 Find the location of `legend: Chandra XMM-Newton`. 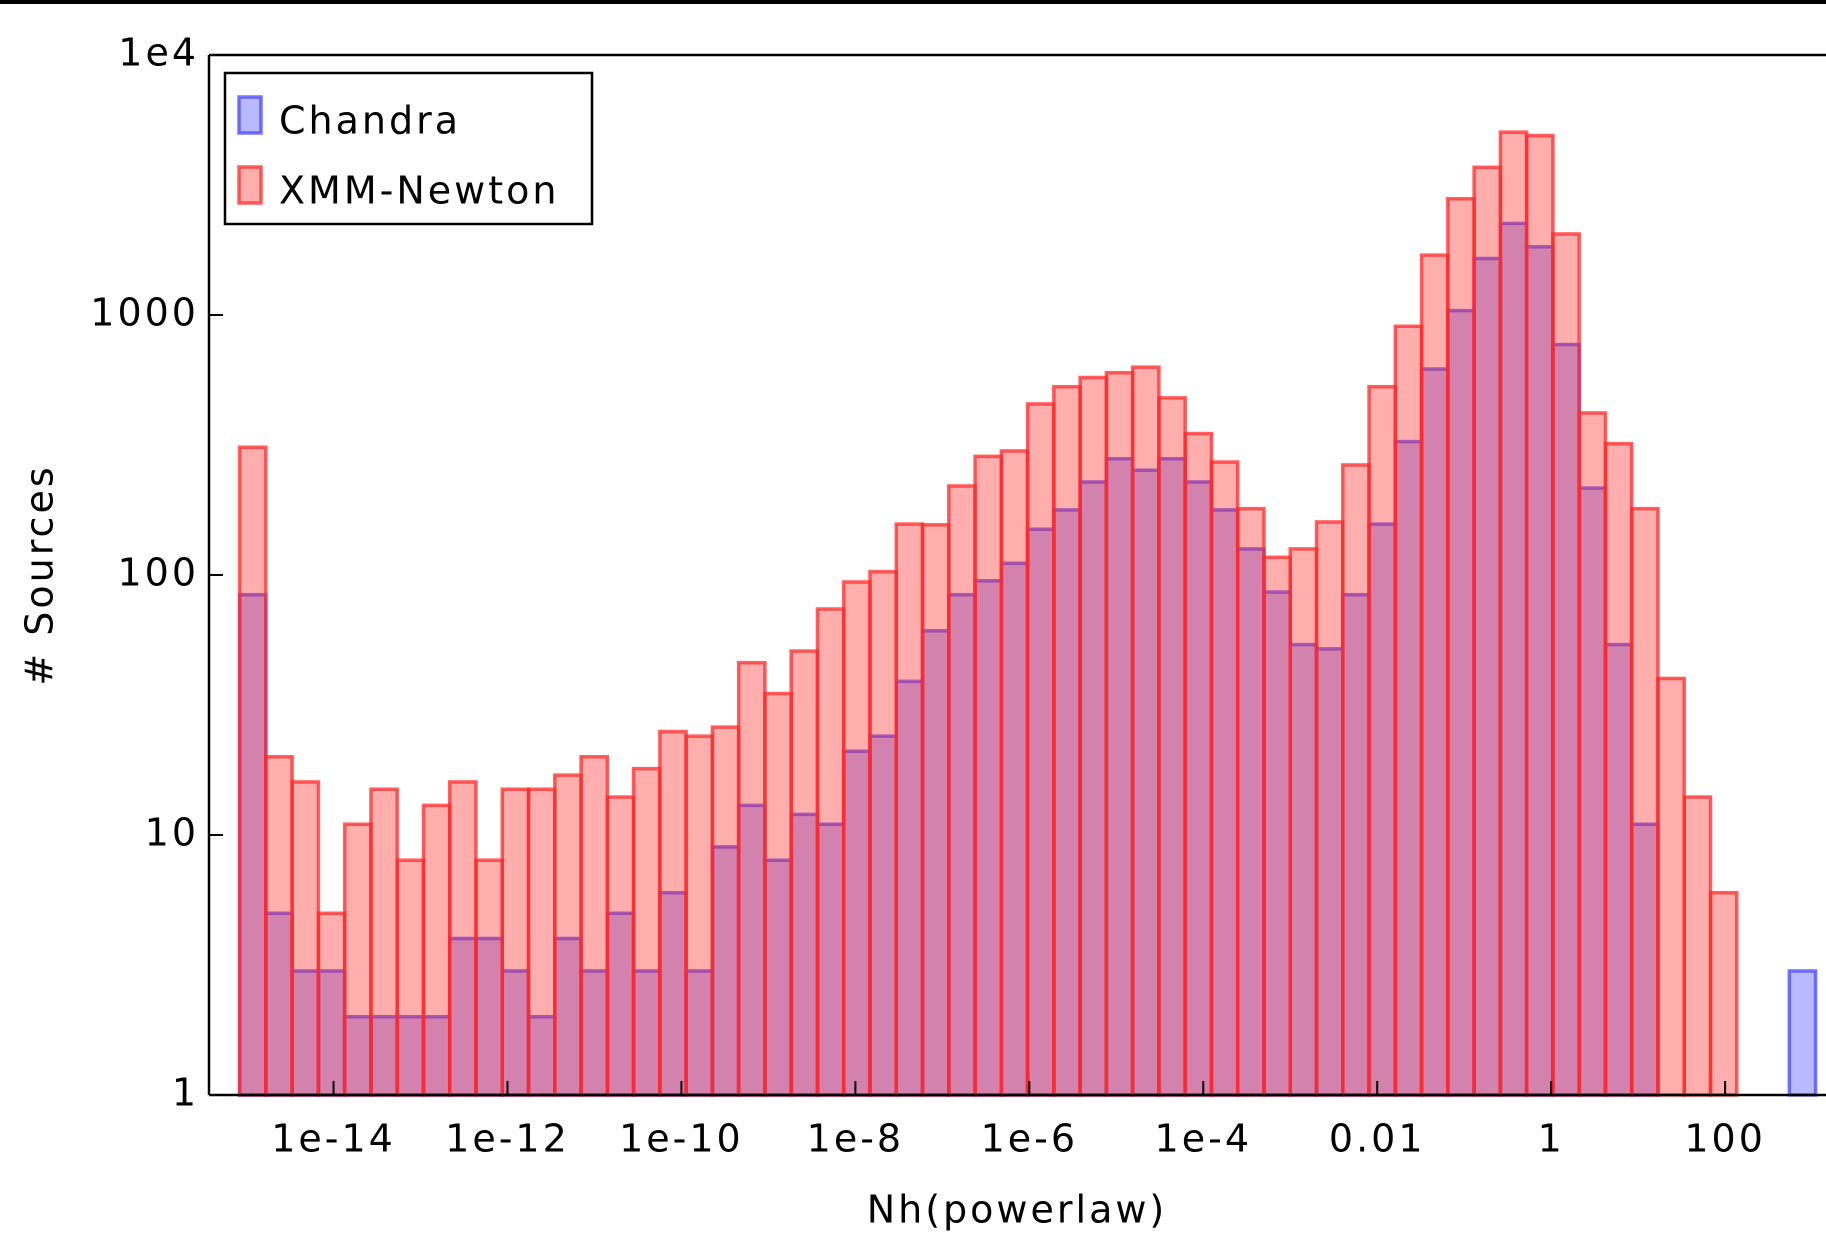

legend: Chandra XMM-Newton is located at coordinates (408, 148).